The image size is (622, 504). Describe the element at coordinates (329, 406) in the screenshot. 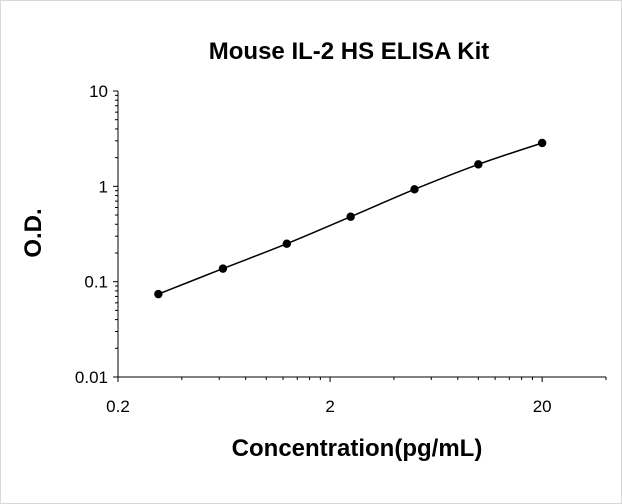

I see `x-tick-label: 2` at that location.